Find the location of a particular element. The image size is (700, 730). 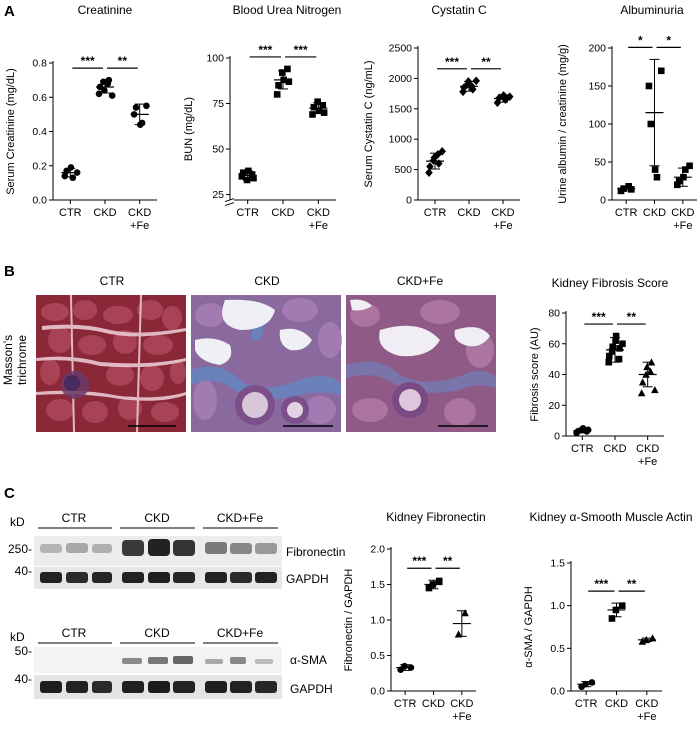

blot-top-group-ctr: CTR is located at coordinates (74, 518).